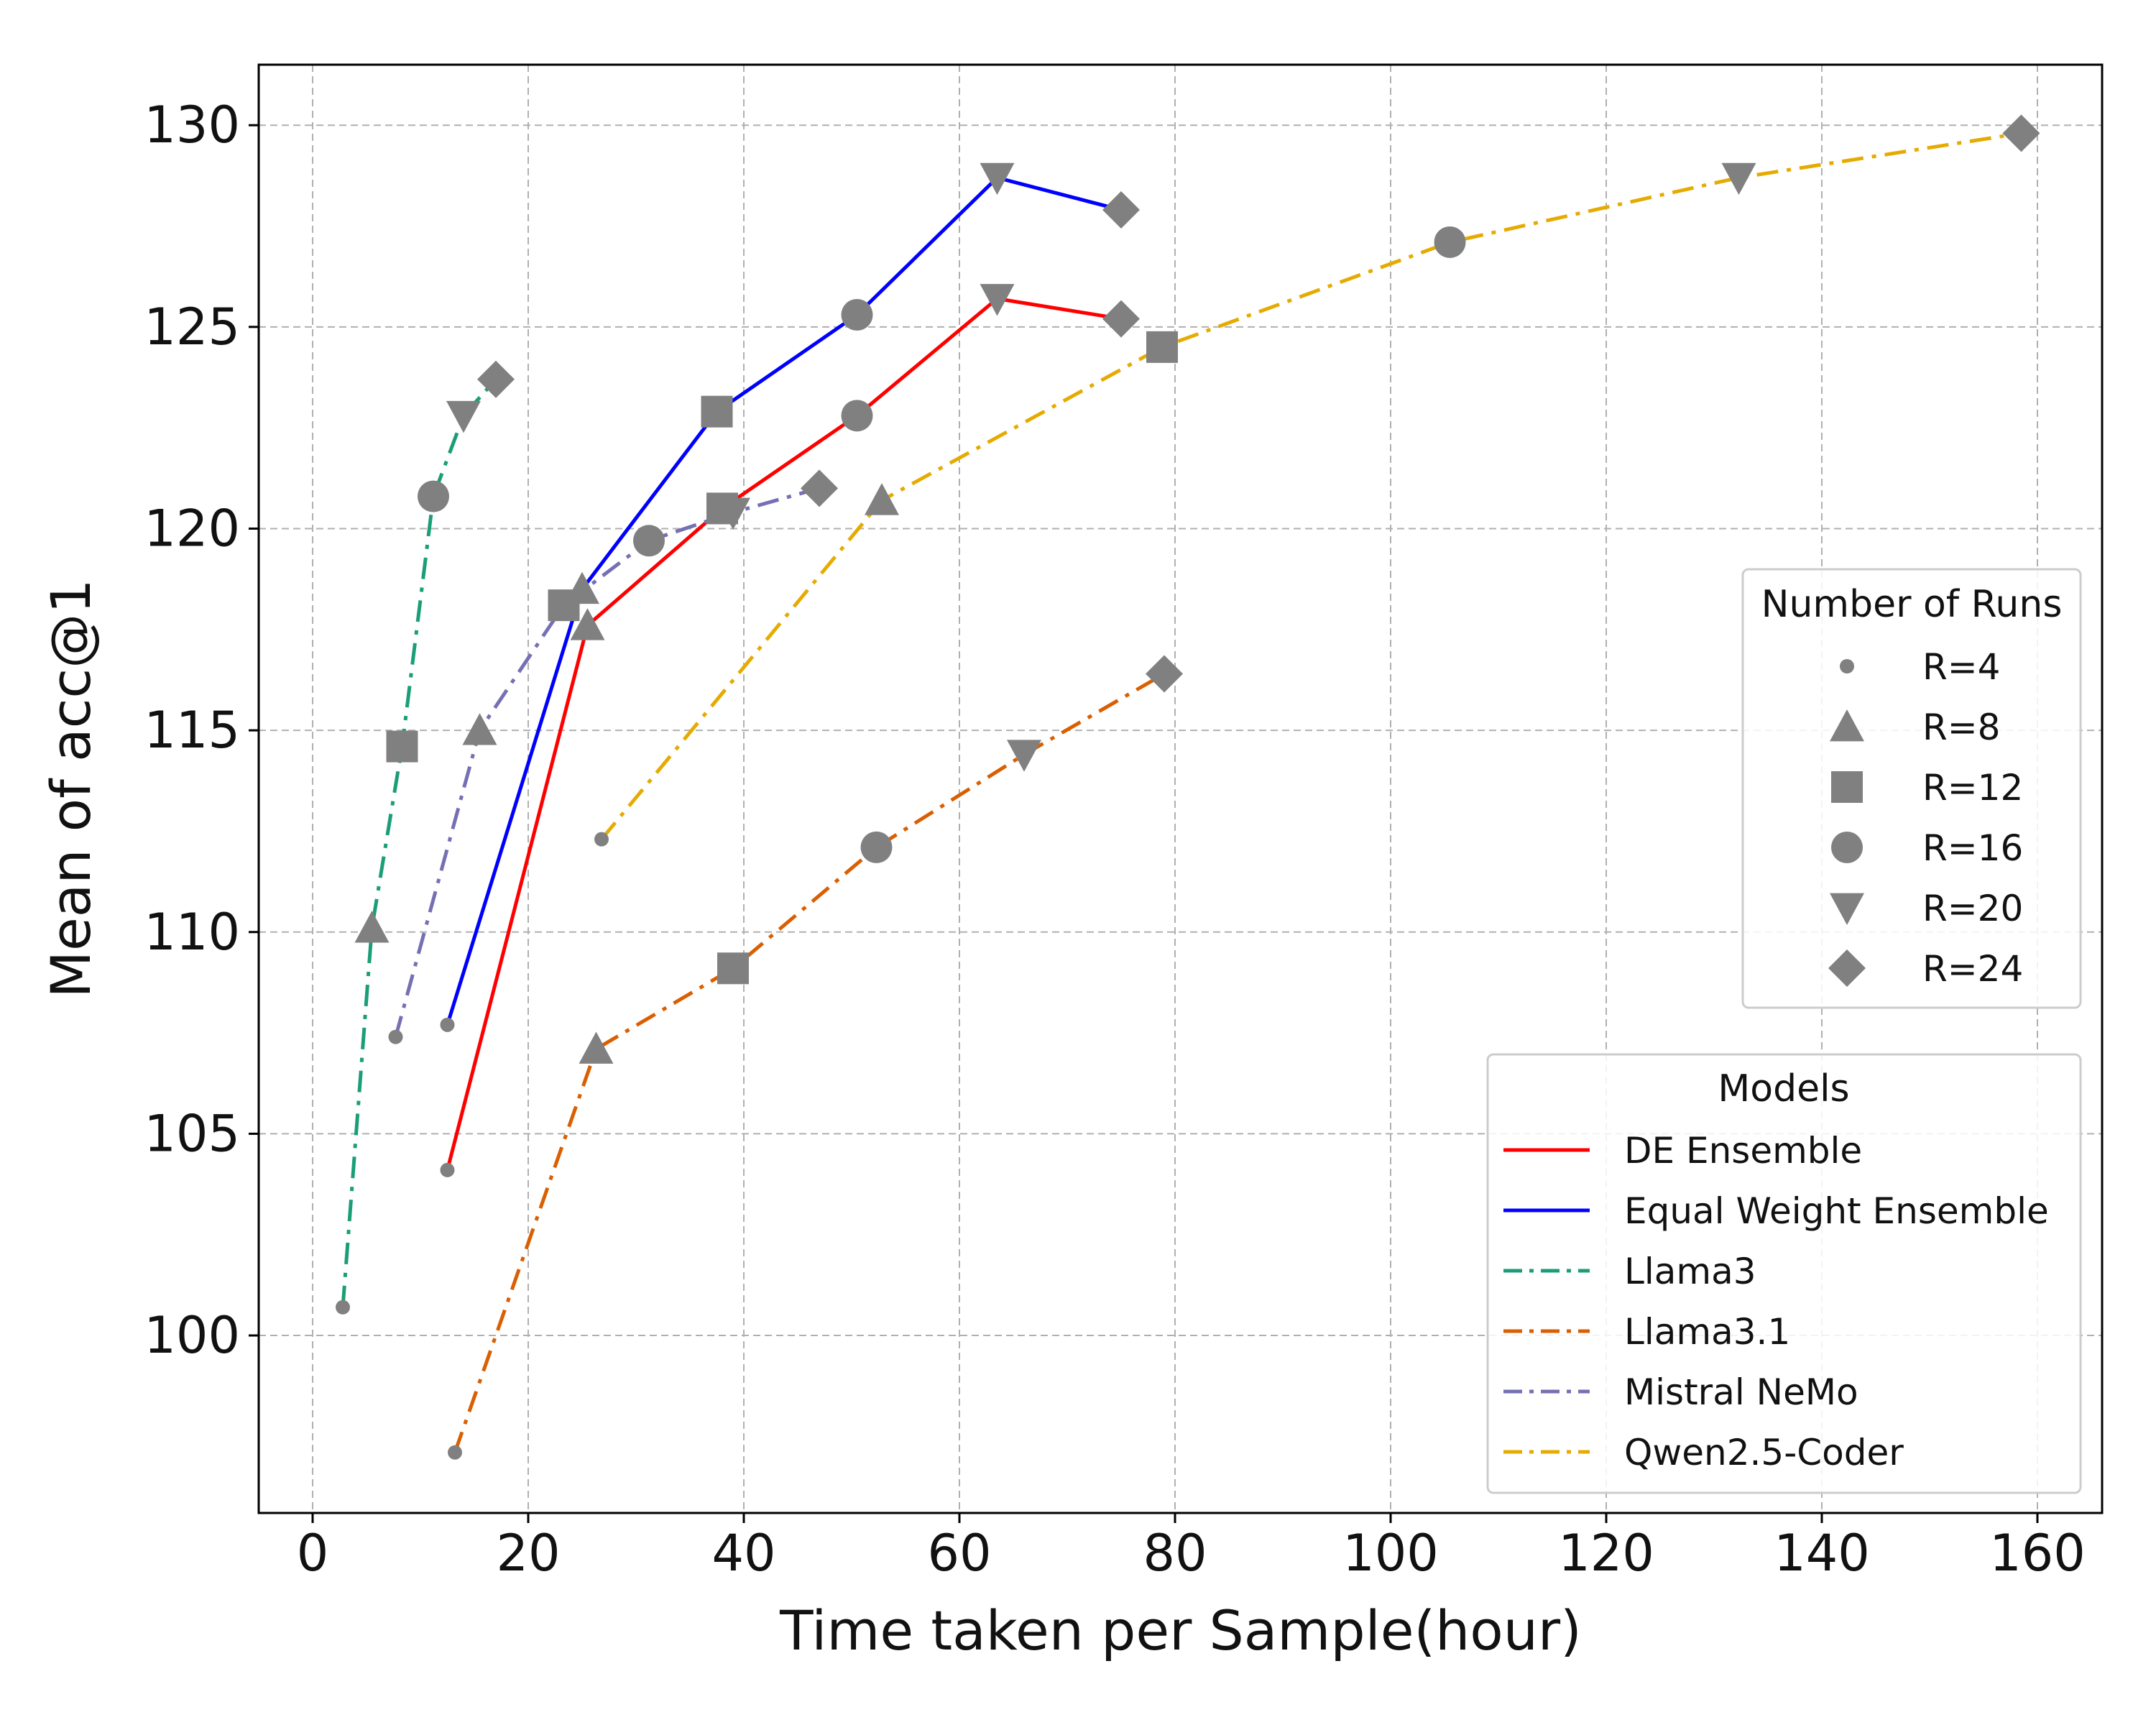  I want to click on y-tick-label: 105, so click(192, 1133).